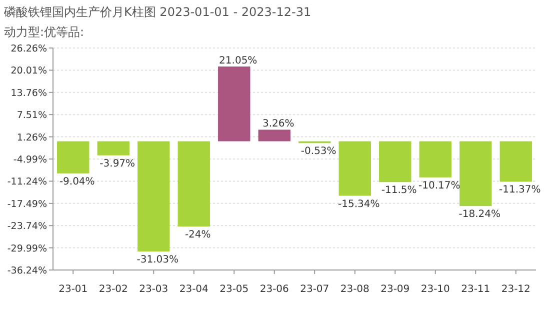 This screenshot has width=549, height=320. I want to click on x-tick-label: 23-01, so click(73, 289).